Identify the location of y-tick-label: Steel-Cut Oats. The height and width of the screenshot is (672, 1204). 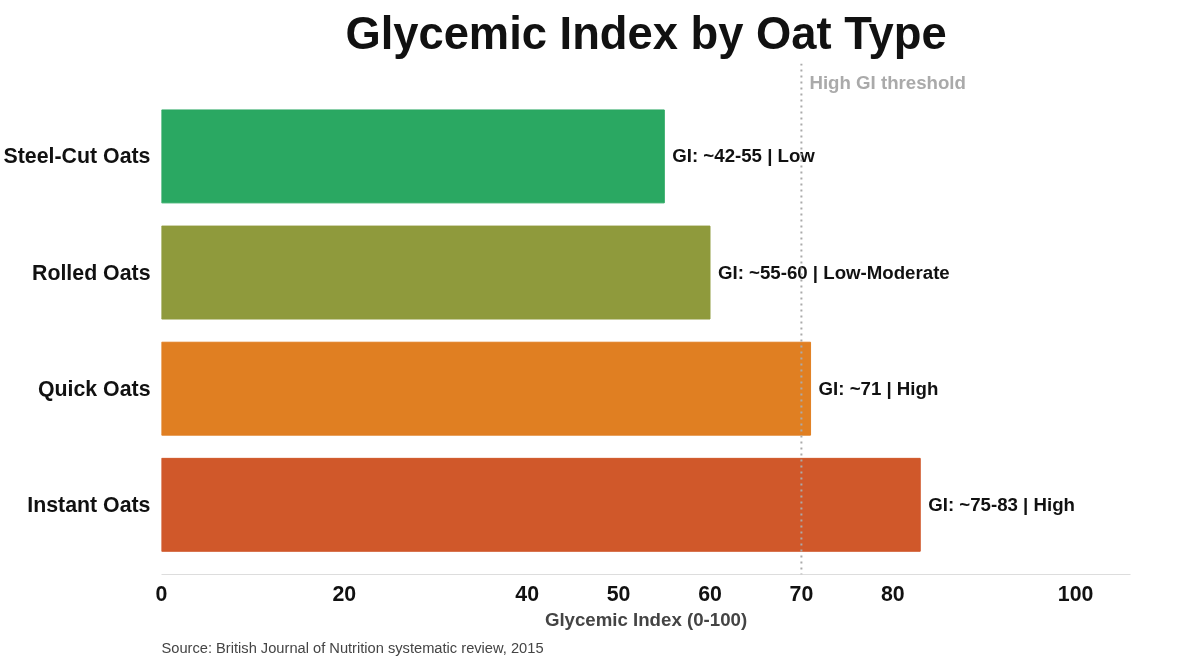
(77, 156).